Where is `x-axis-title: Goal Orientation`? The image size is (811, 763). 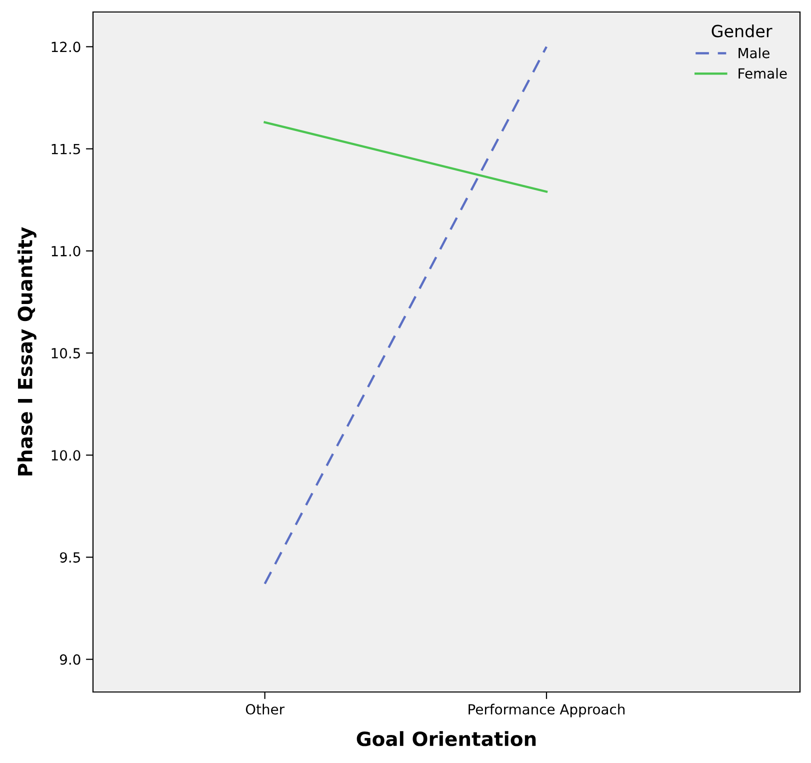
x-axis-title: Goal Orientation is located at coordinates (446, 738).